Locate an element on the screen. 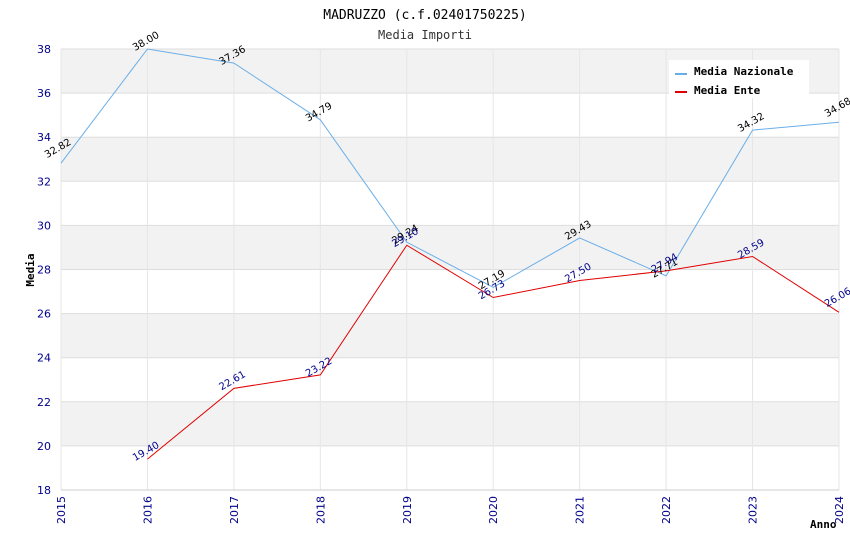 This screenshot has width=850, height=550. y-axis-ticks: 18 20 22 24 26 28 30 32 34 36 38 is located at coordinates (44, 270).